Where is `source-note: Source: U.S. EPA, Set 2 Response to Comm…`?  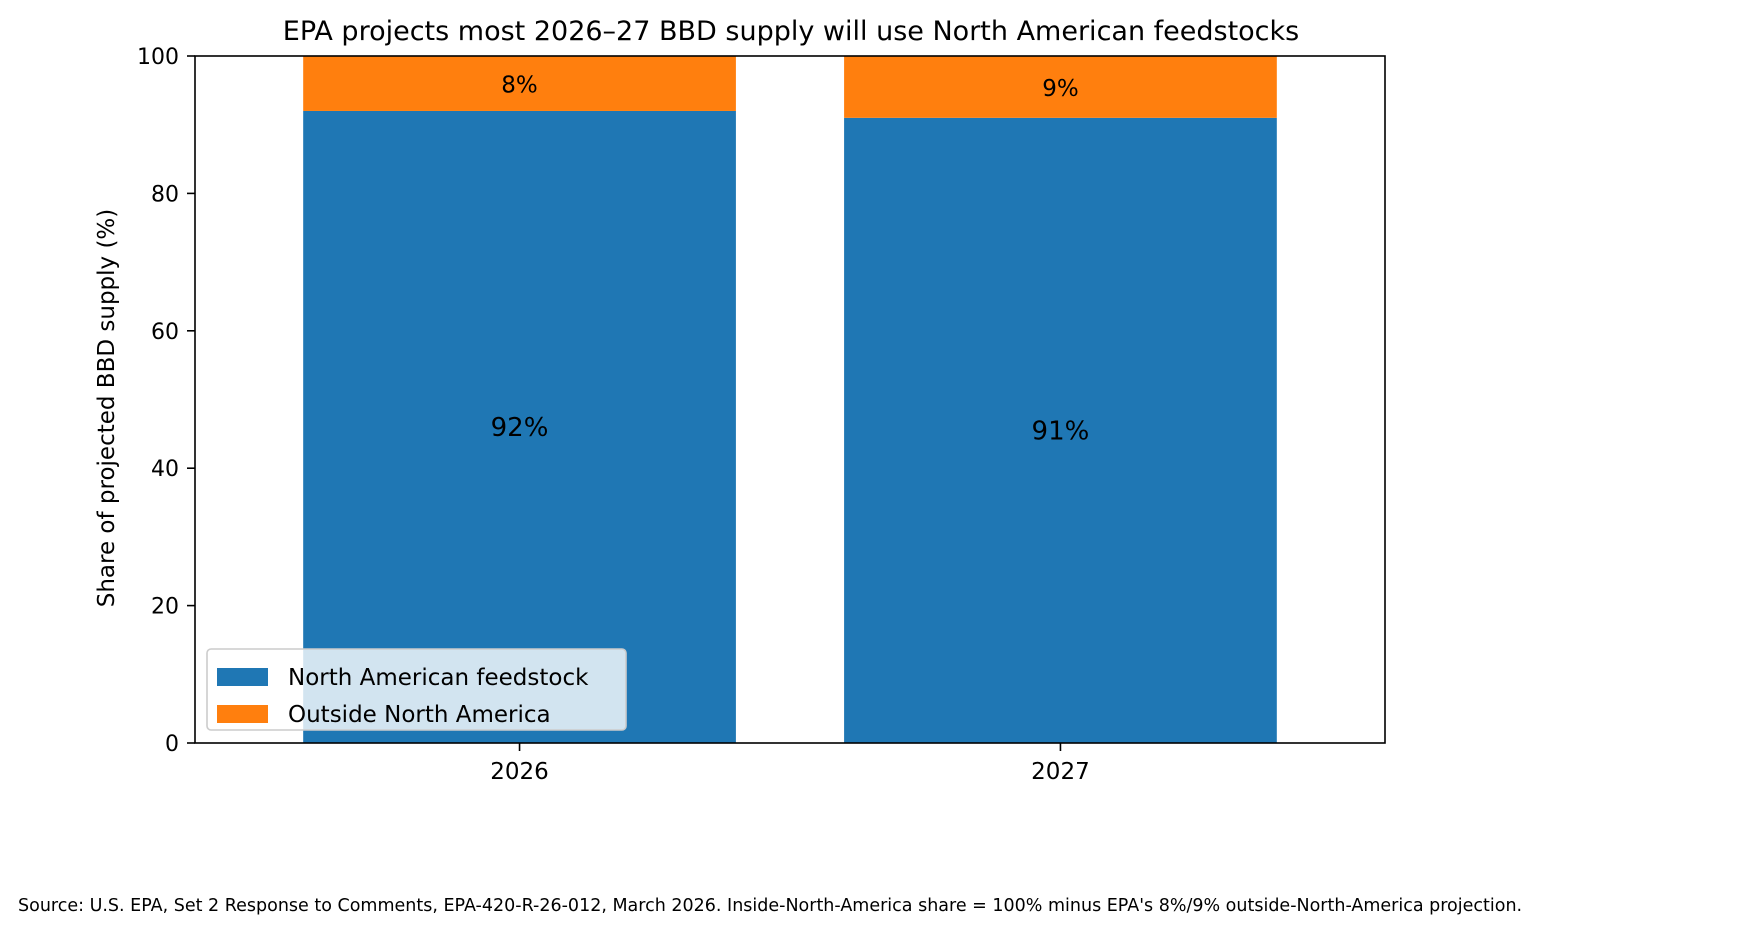
source-note: Source: U.S. EPA, Set 2 Response to Comm… is located at coordinates (770, 906).